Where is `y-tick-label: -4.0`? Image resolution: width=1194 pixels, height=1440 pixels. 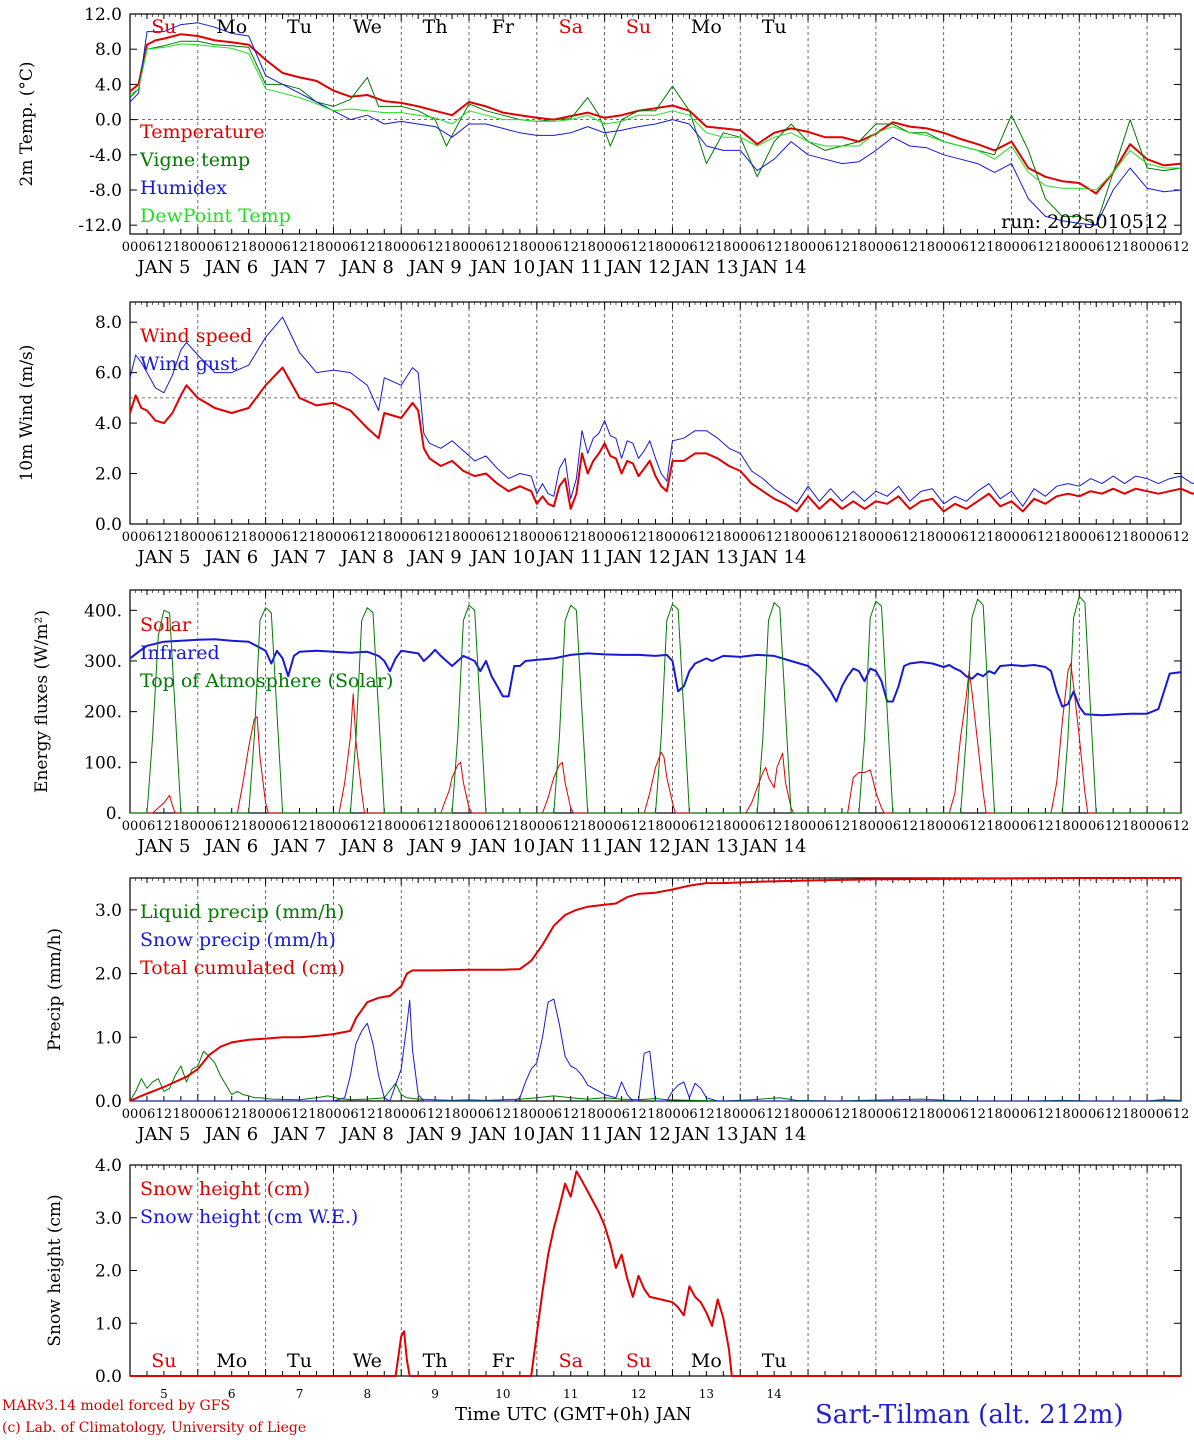 y-tick-label: -4.0 is located at coordinates (105, 156).